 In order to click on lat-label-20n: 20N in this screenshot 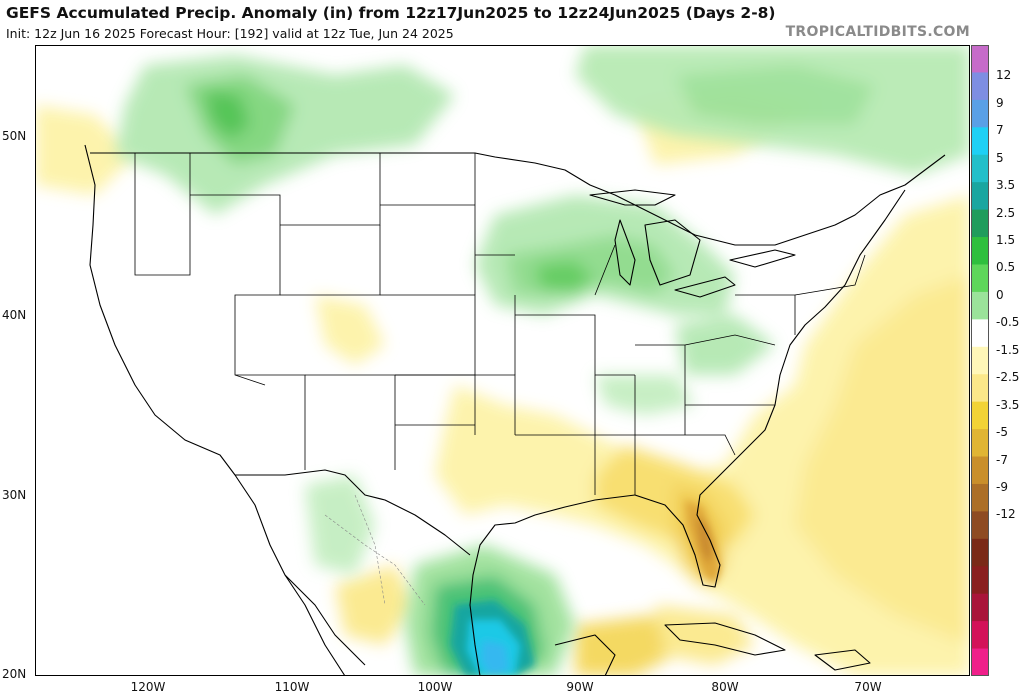, I will do `click(14, 674)`.